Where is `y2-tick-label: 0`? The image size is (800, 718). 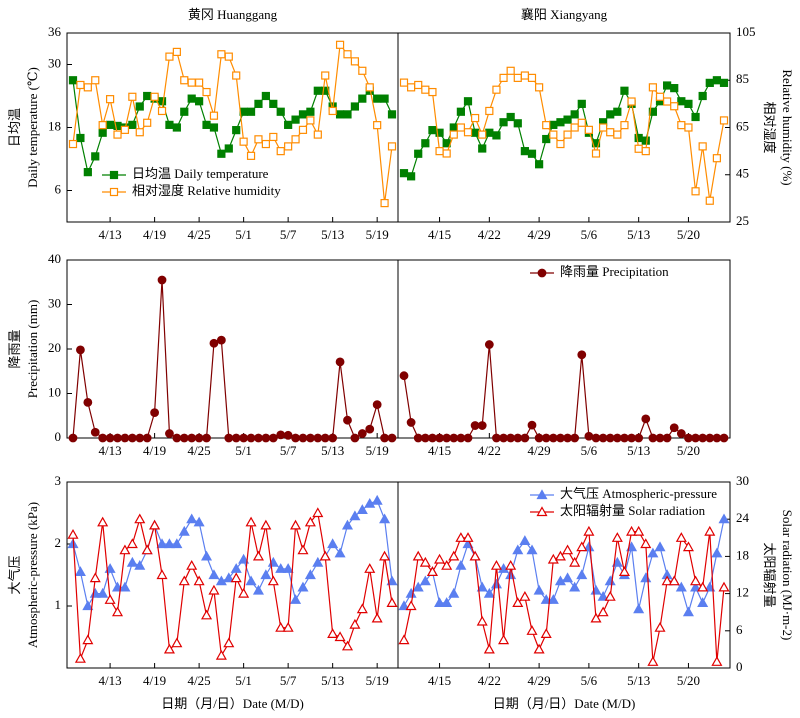
y2-tick-label: 0 is located at coordinates (739, 666).